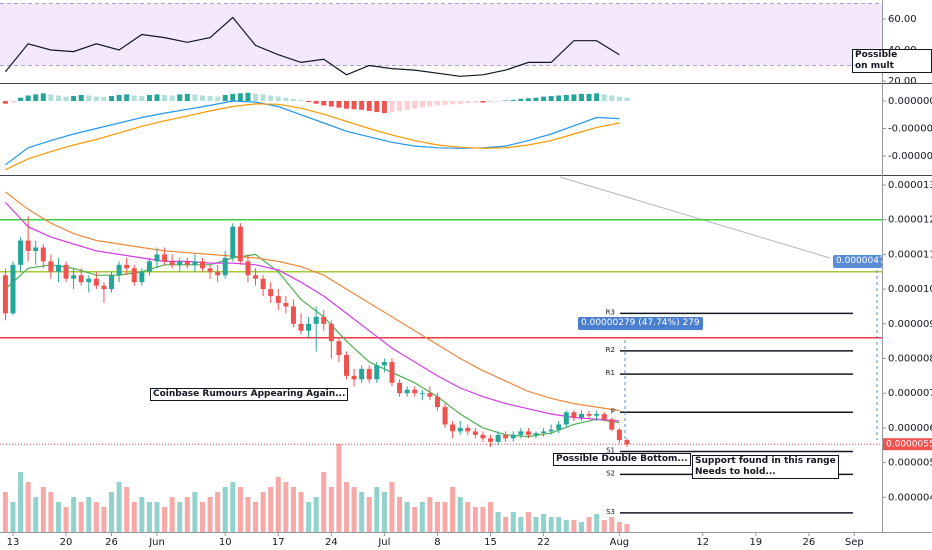  What do you see at coordinates (902, 81) in the screenshot?
I see `y-tick-label: 20.00` at bounding box center [902, 81].